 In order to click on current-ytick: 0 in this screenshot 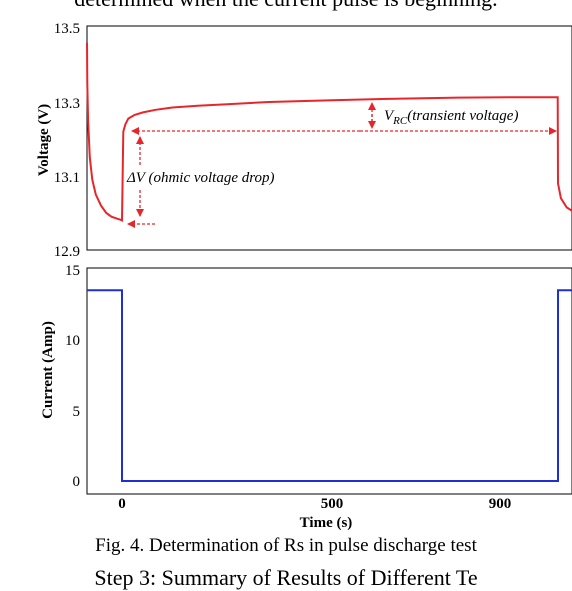, I will do `click(77, 482)`.